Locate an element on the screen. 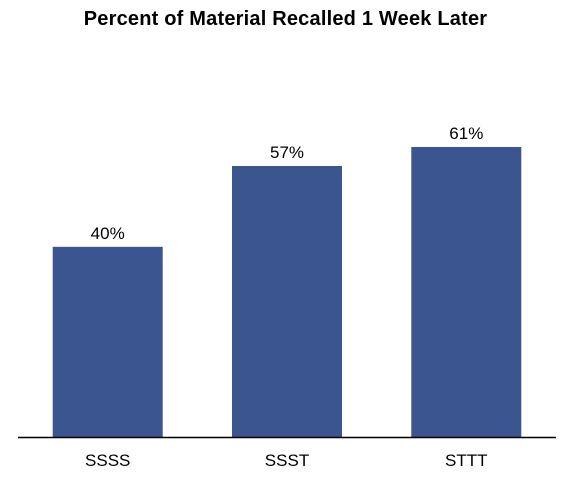 Image resolution: width=571 pixels, height=479 pixels. tick-label-ssst: SSST is located at coordinates (287, 460).